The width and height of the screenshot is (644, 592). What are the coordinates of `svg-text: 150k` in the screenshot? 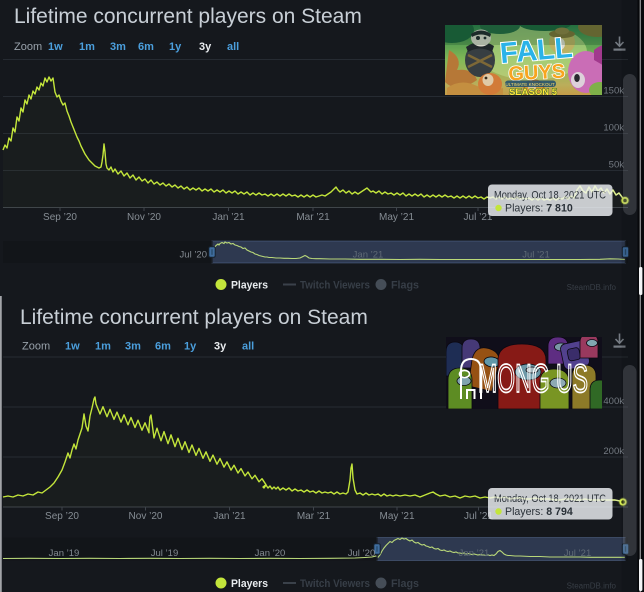 It's located at (613, 91).